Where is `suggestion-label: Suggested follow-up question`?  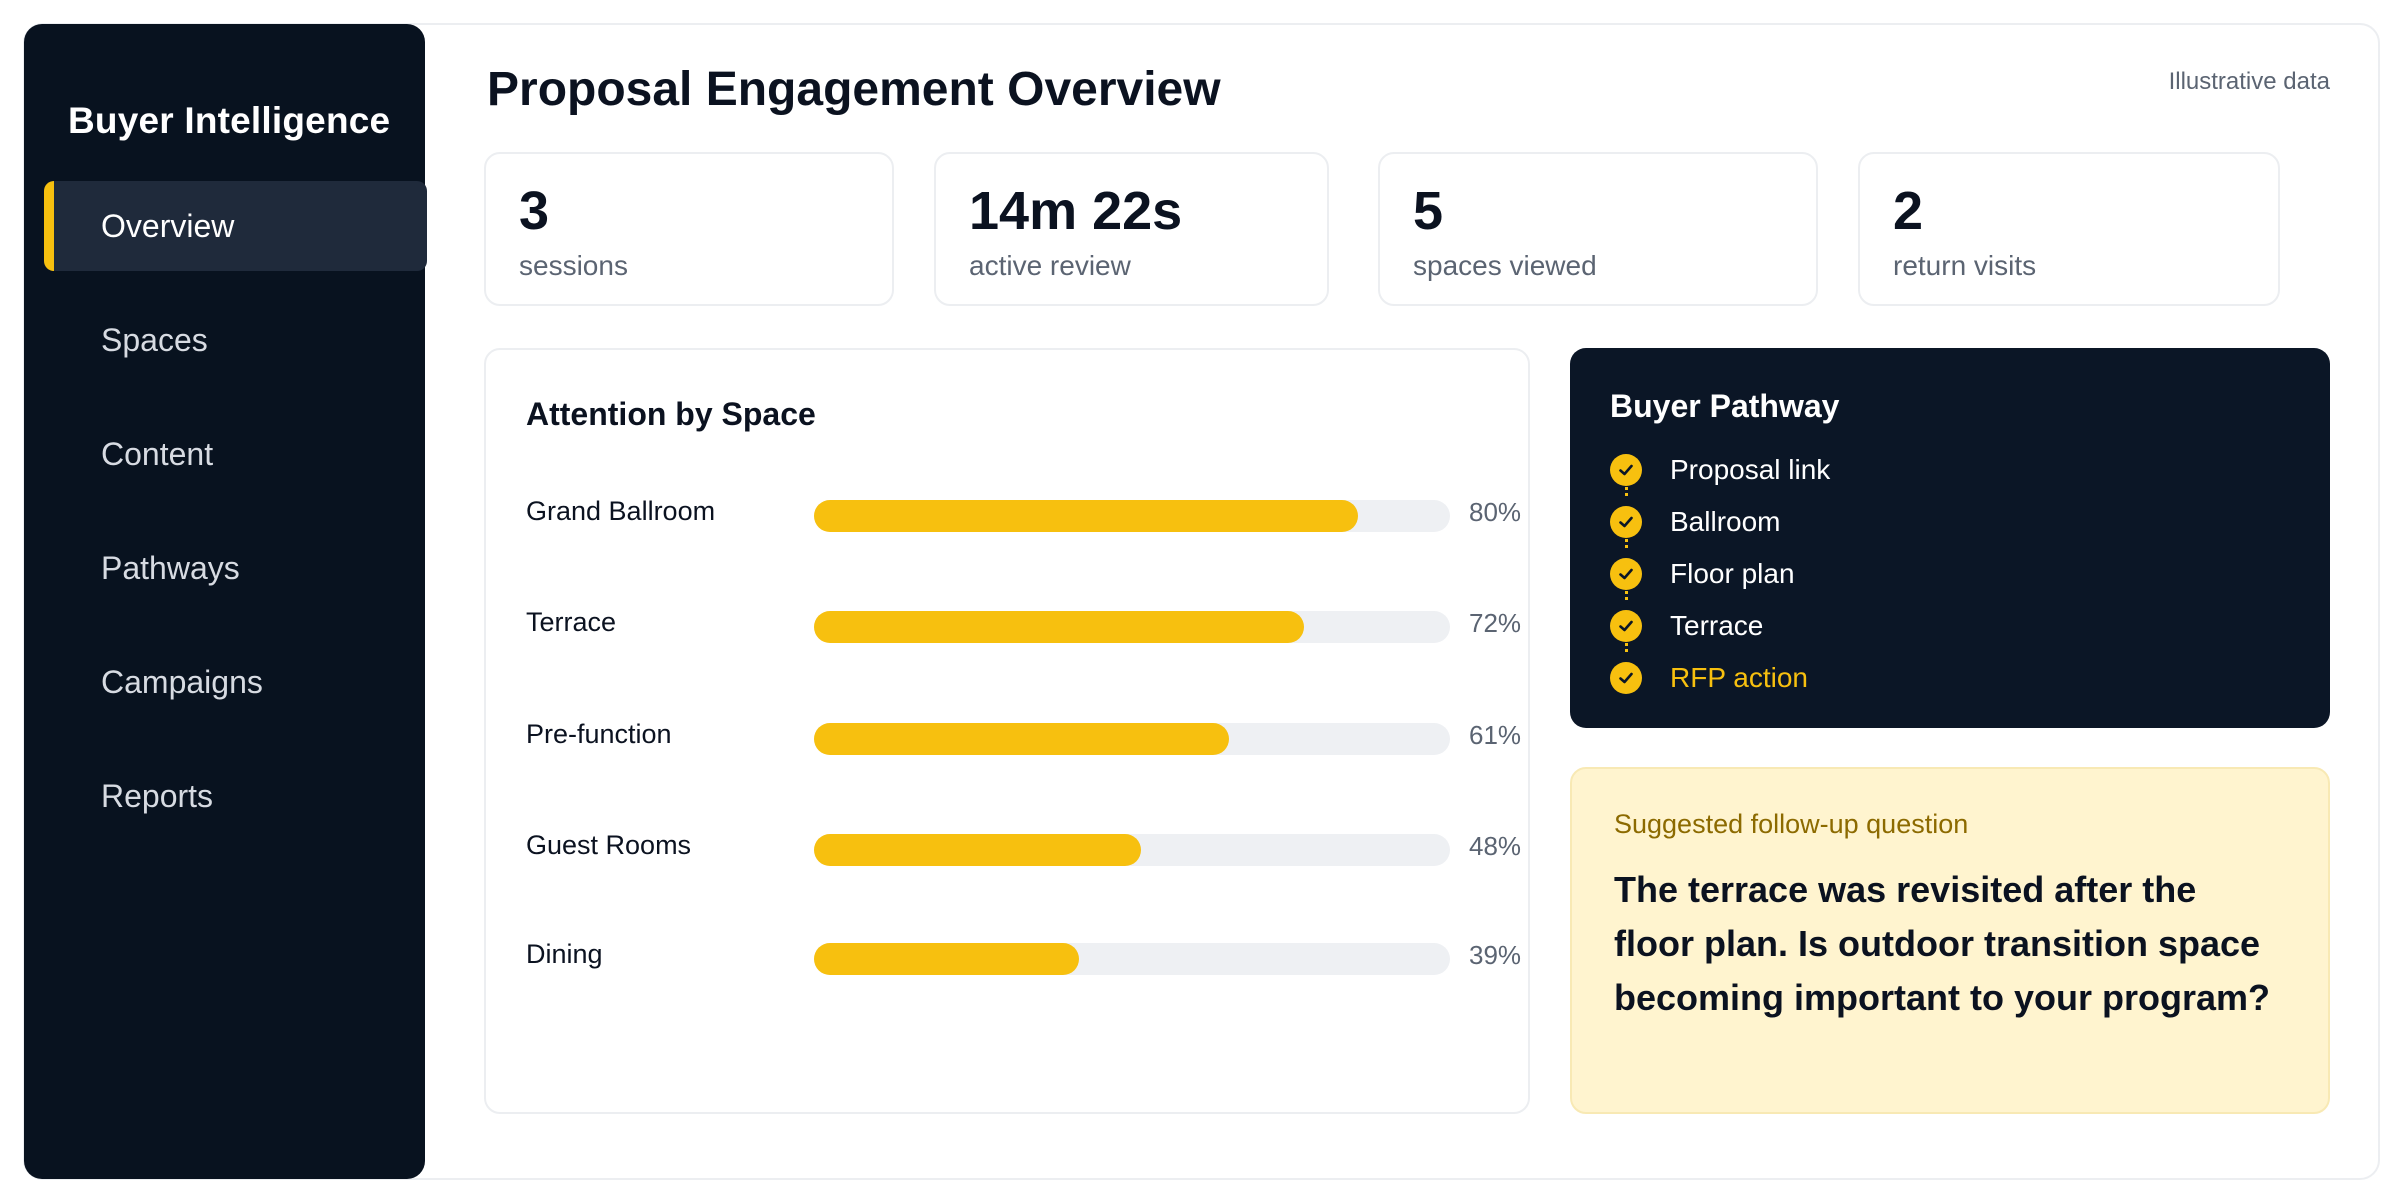
suggestion-label: Suggested follow-up question is located at coordinates (1791, 824).